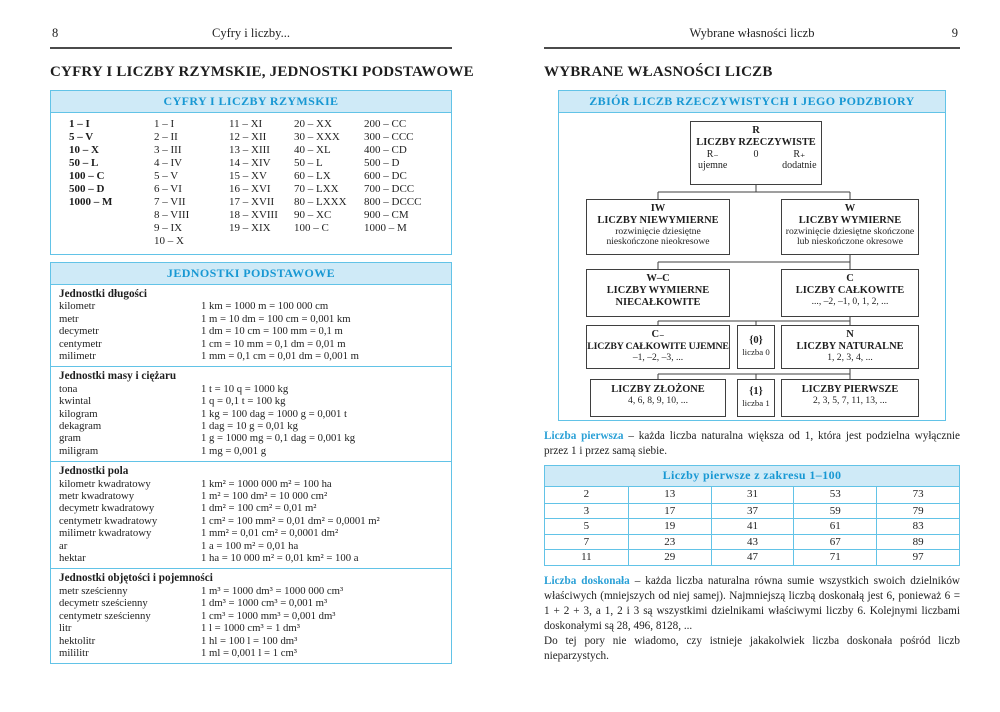 This screenshot has height=712, width=1000. Describe the element at coordinates (280, 355) in the screenshot. I see `unit-formula: 1 mm = 0,1 cm = 0,01 dm = 0,001 m` at that location.